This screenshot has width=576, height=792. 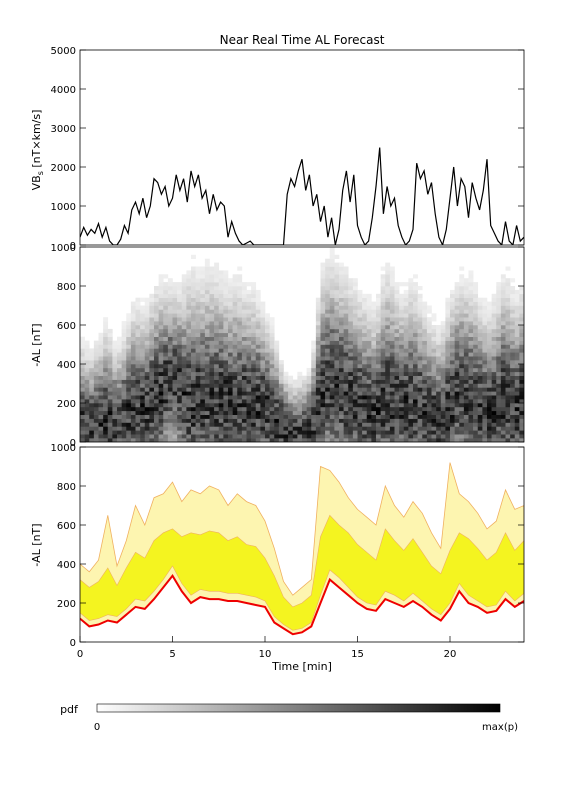 I want to click on y-tick-label: 1000, so click(x=63, y=207).